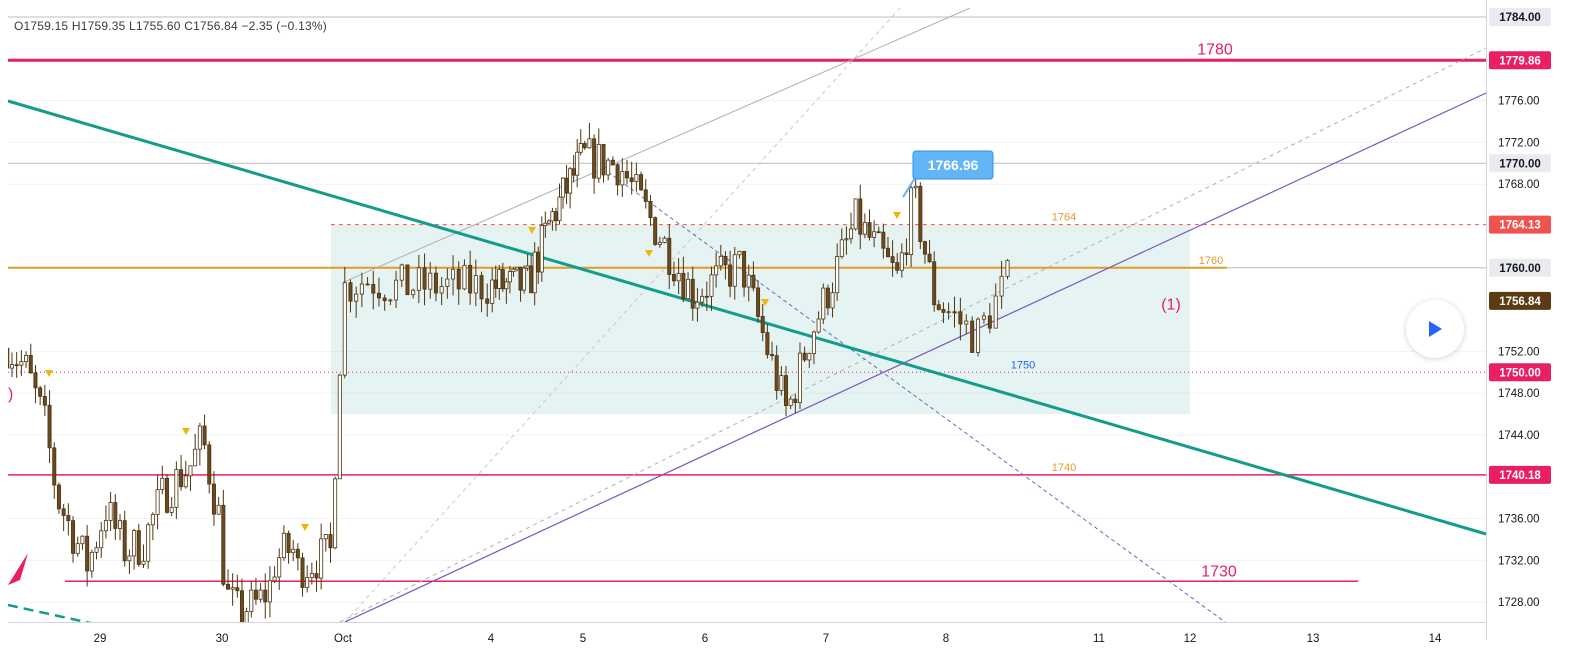 The image size is (1591, 668). I want to click on price-tag-label: 1770.00, so click(1520, 164).